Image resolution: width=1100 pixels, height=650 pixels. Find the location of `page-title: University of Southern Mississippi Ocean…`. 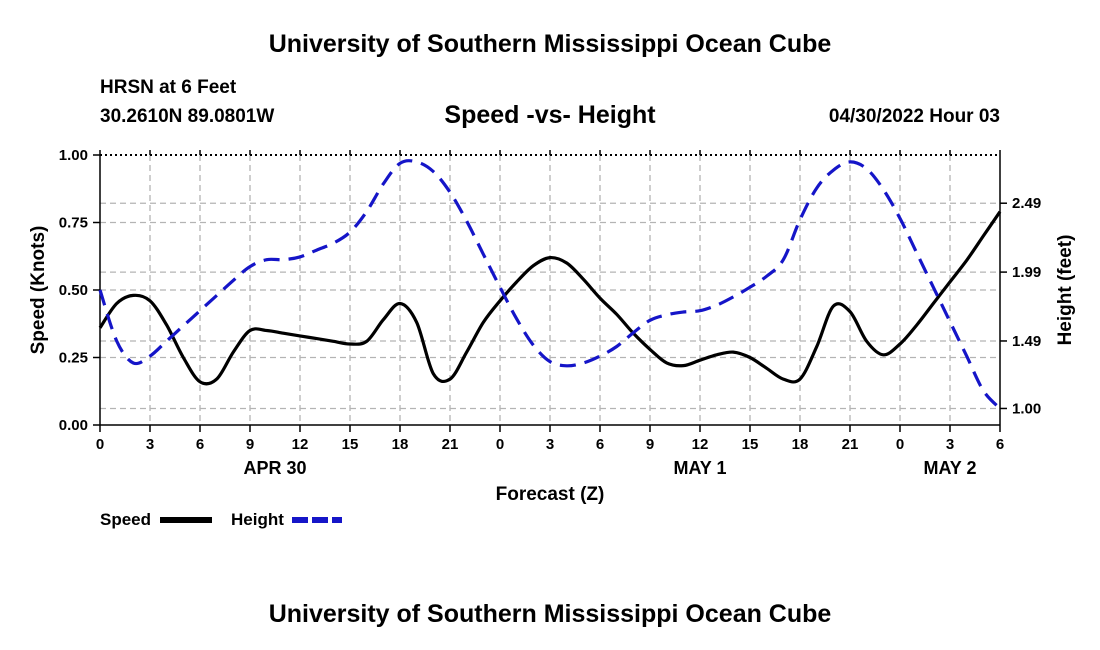

page-title: University of Southern Mississippi Ocean… is located at coordinates (550, 44).